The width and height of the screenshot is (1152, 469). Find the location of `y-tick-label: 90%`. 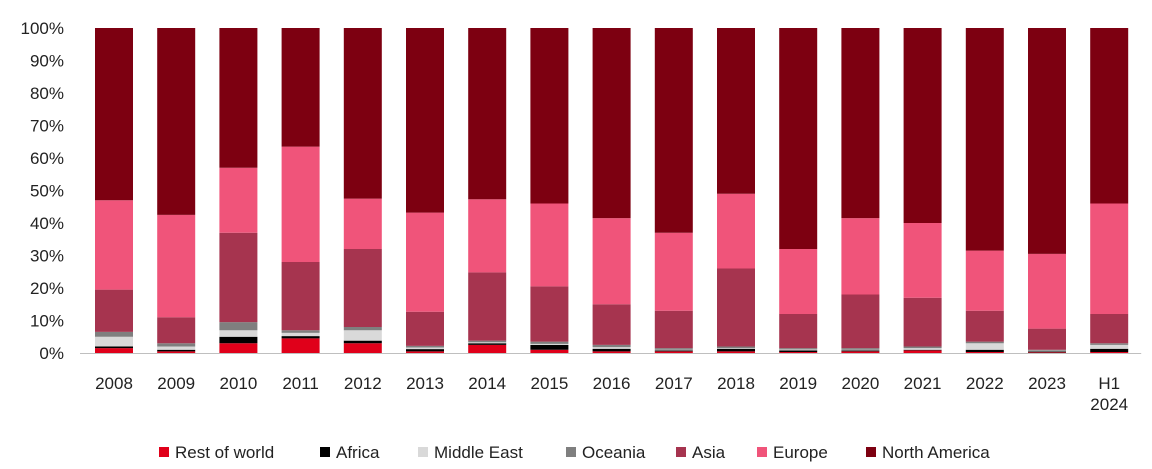

y-tick-label: 90% is located at coordinates (47, 61).